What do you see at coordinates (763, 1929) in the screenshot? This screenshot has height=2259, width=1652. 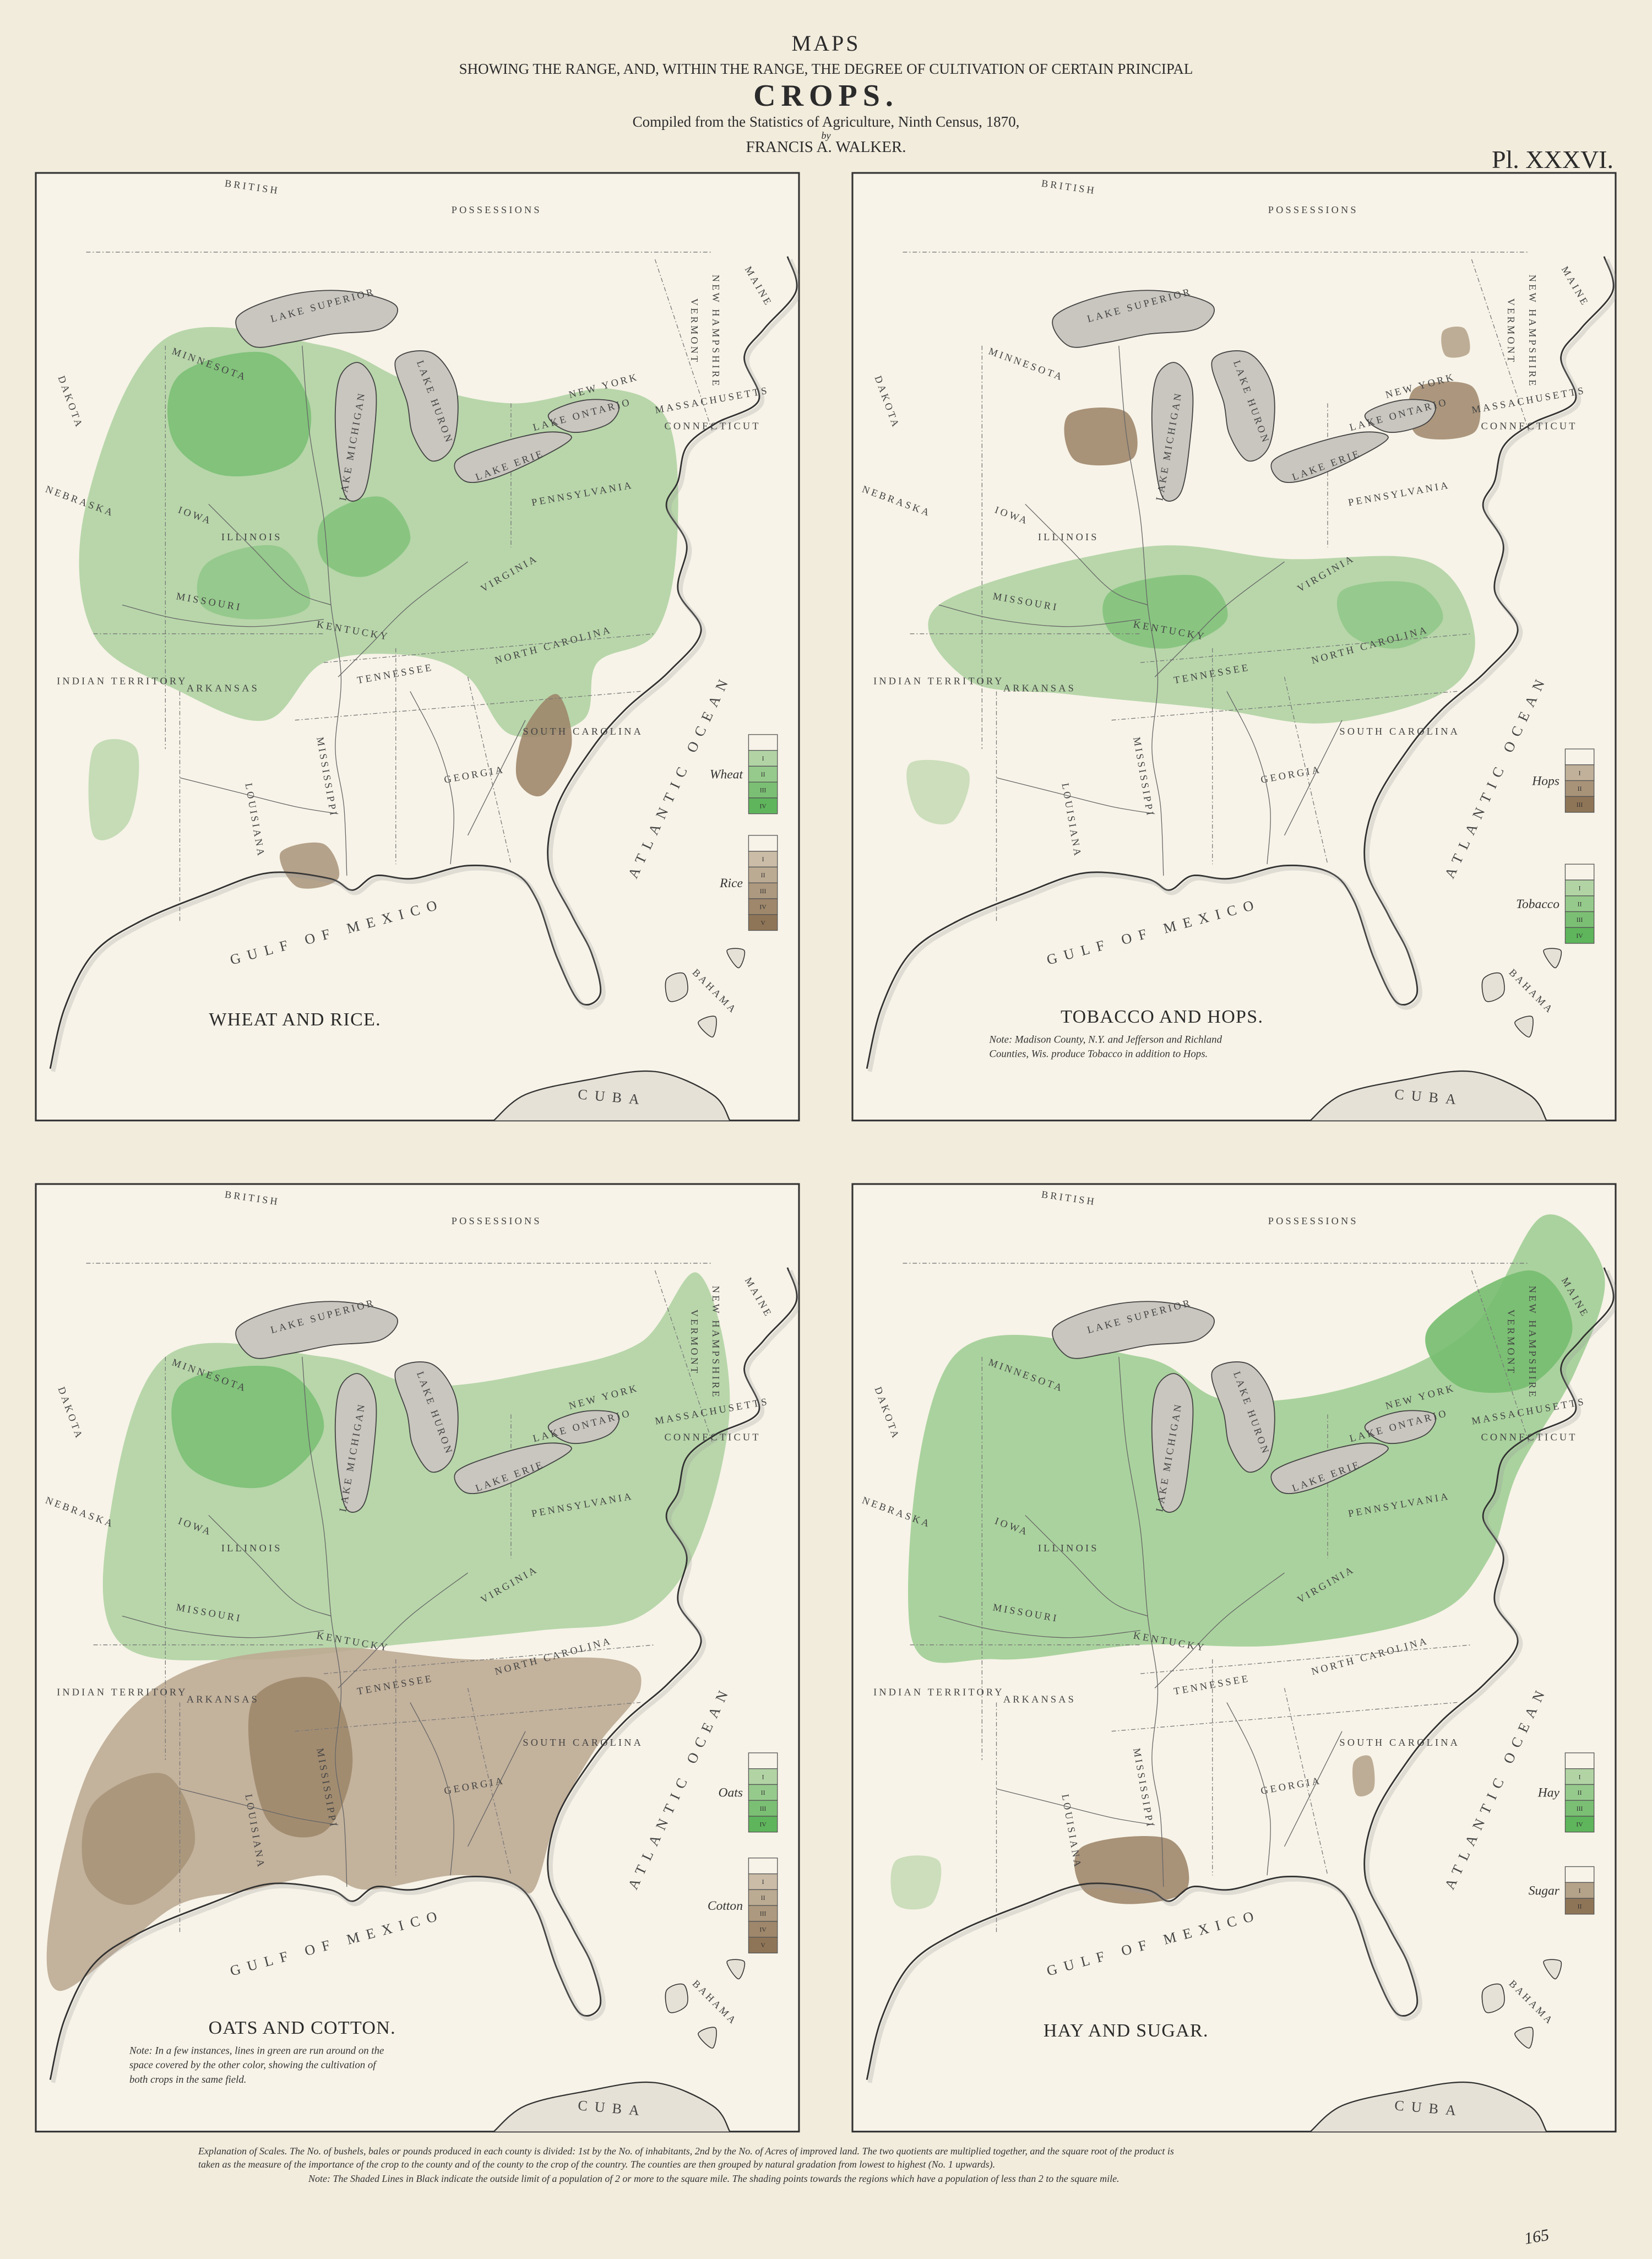 I see `legend-level: IV` at bounding box center [763, 1929].